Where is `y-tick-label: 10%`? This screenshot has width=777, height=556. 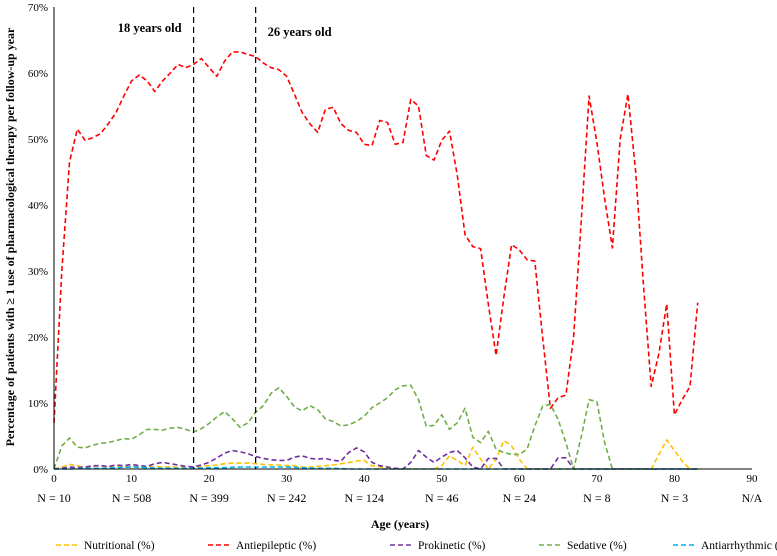 y-tick-label: 10% is located at coordinates (38, 404).